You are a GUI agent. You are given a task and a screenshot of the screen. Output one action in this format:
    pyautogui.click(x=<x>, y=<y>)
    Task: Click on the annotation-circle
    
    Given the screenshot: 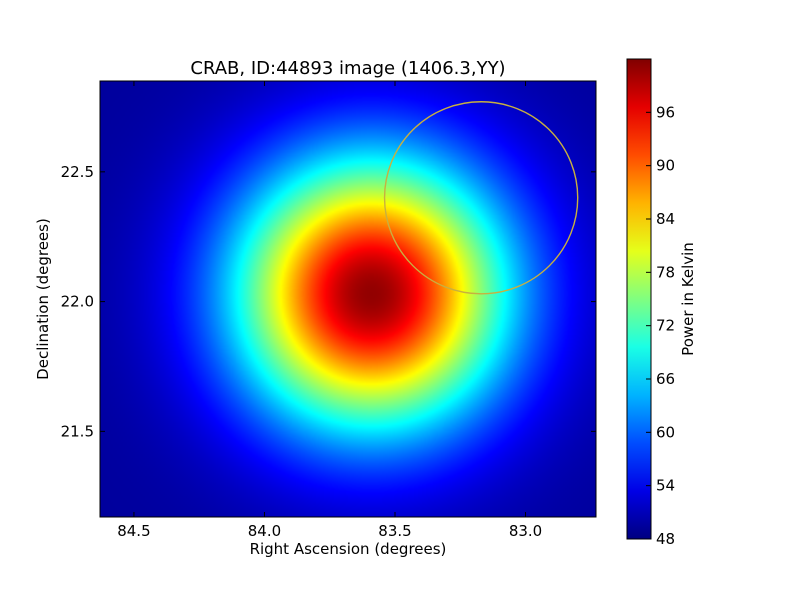 What is the action you would take?
    pyautogui.click(x=481, y=198)
    